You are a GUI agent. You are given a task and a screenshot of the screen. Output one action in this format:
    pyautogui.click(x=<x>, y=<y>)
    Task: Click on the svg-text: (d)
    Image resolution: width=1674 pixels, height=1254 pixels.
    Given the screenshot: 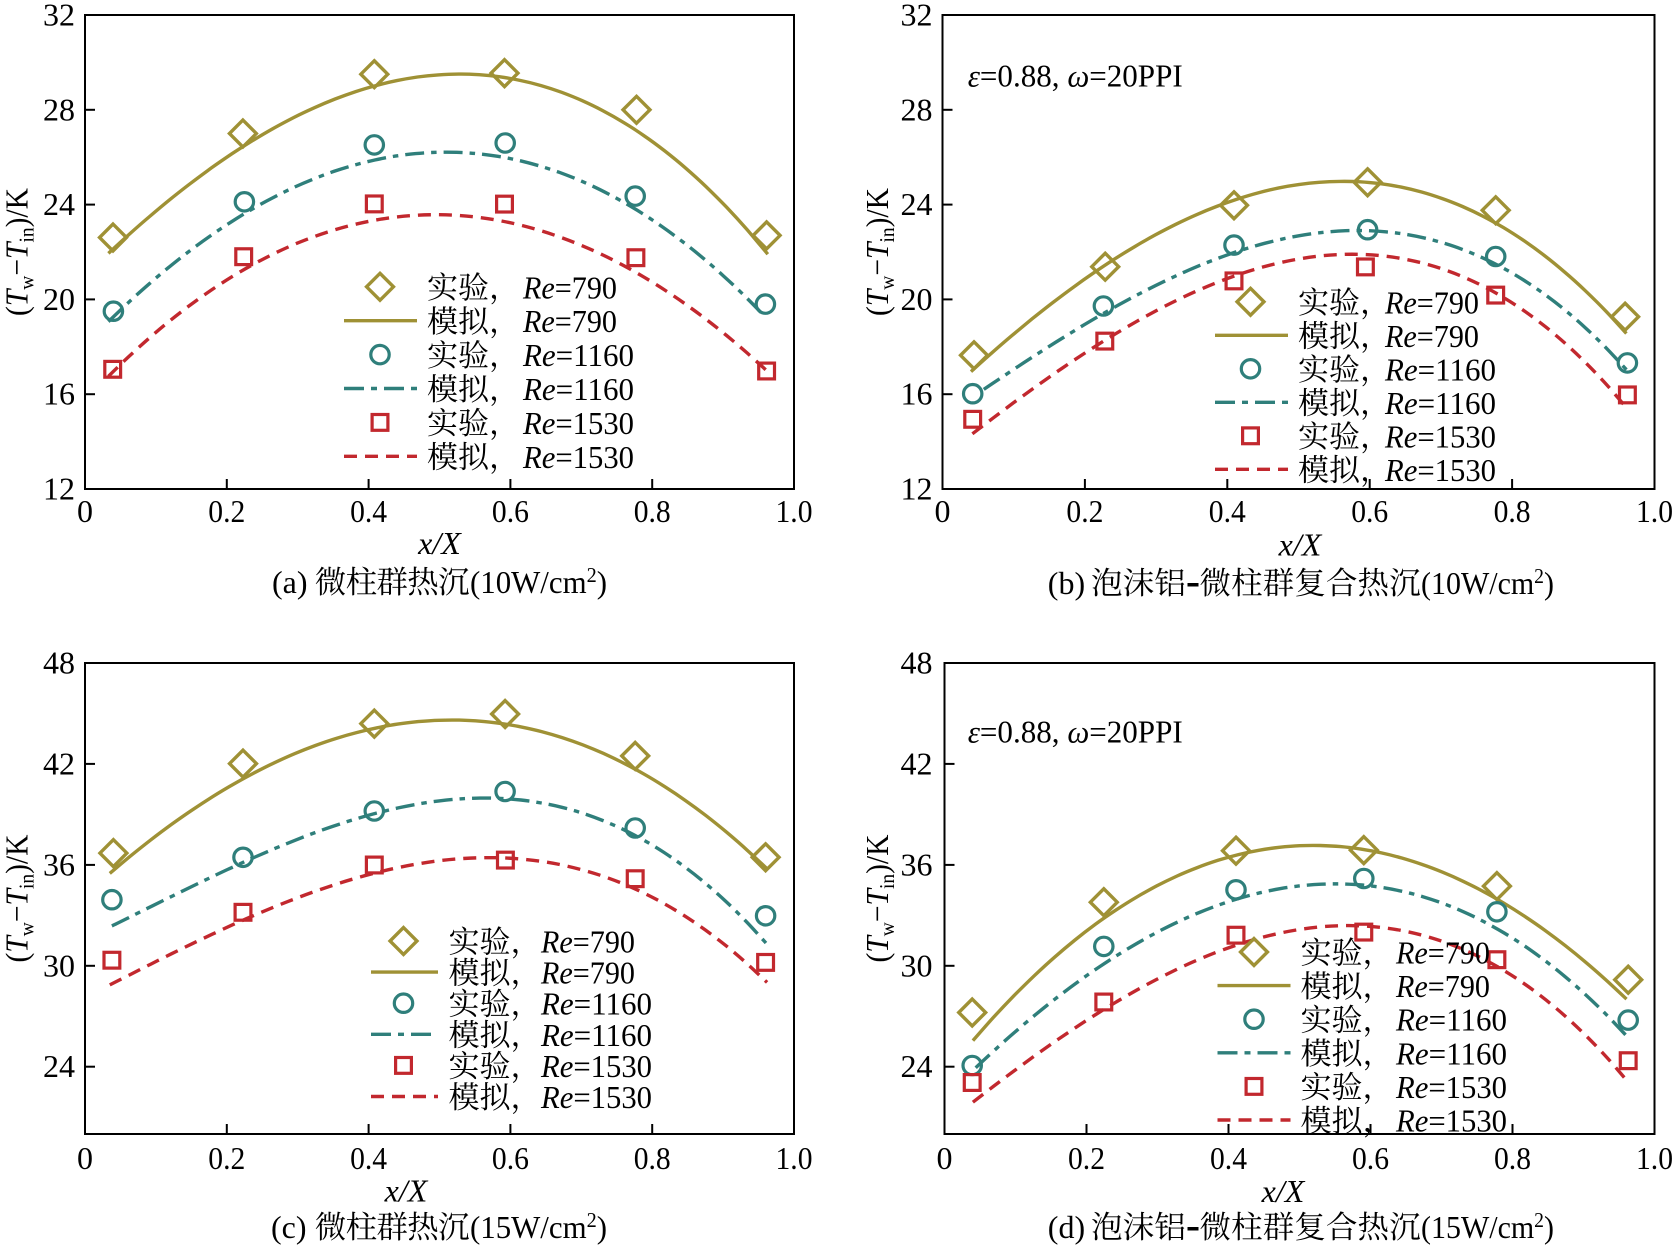 What is the action you would take?
    pyautogui.click(x=1066, y=1227)
    